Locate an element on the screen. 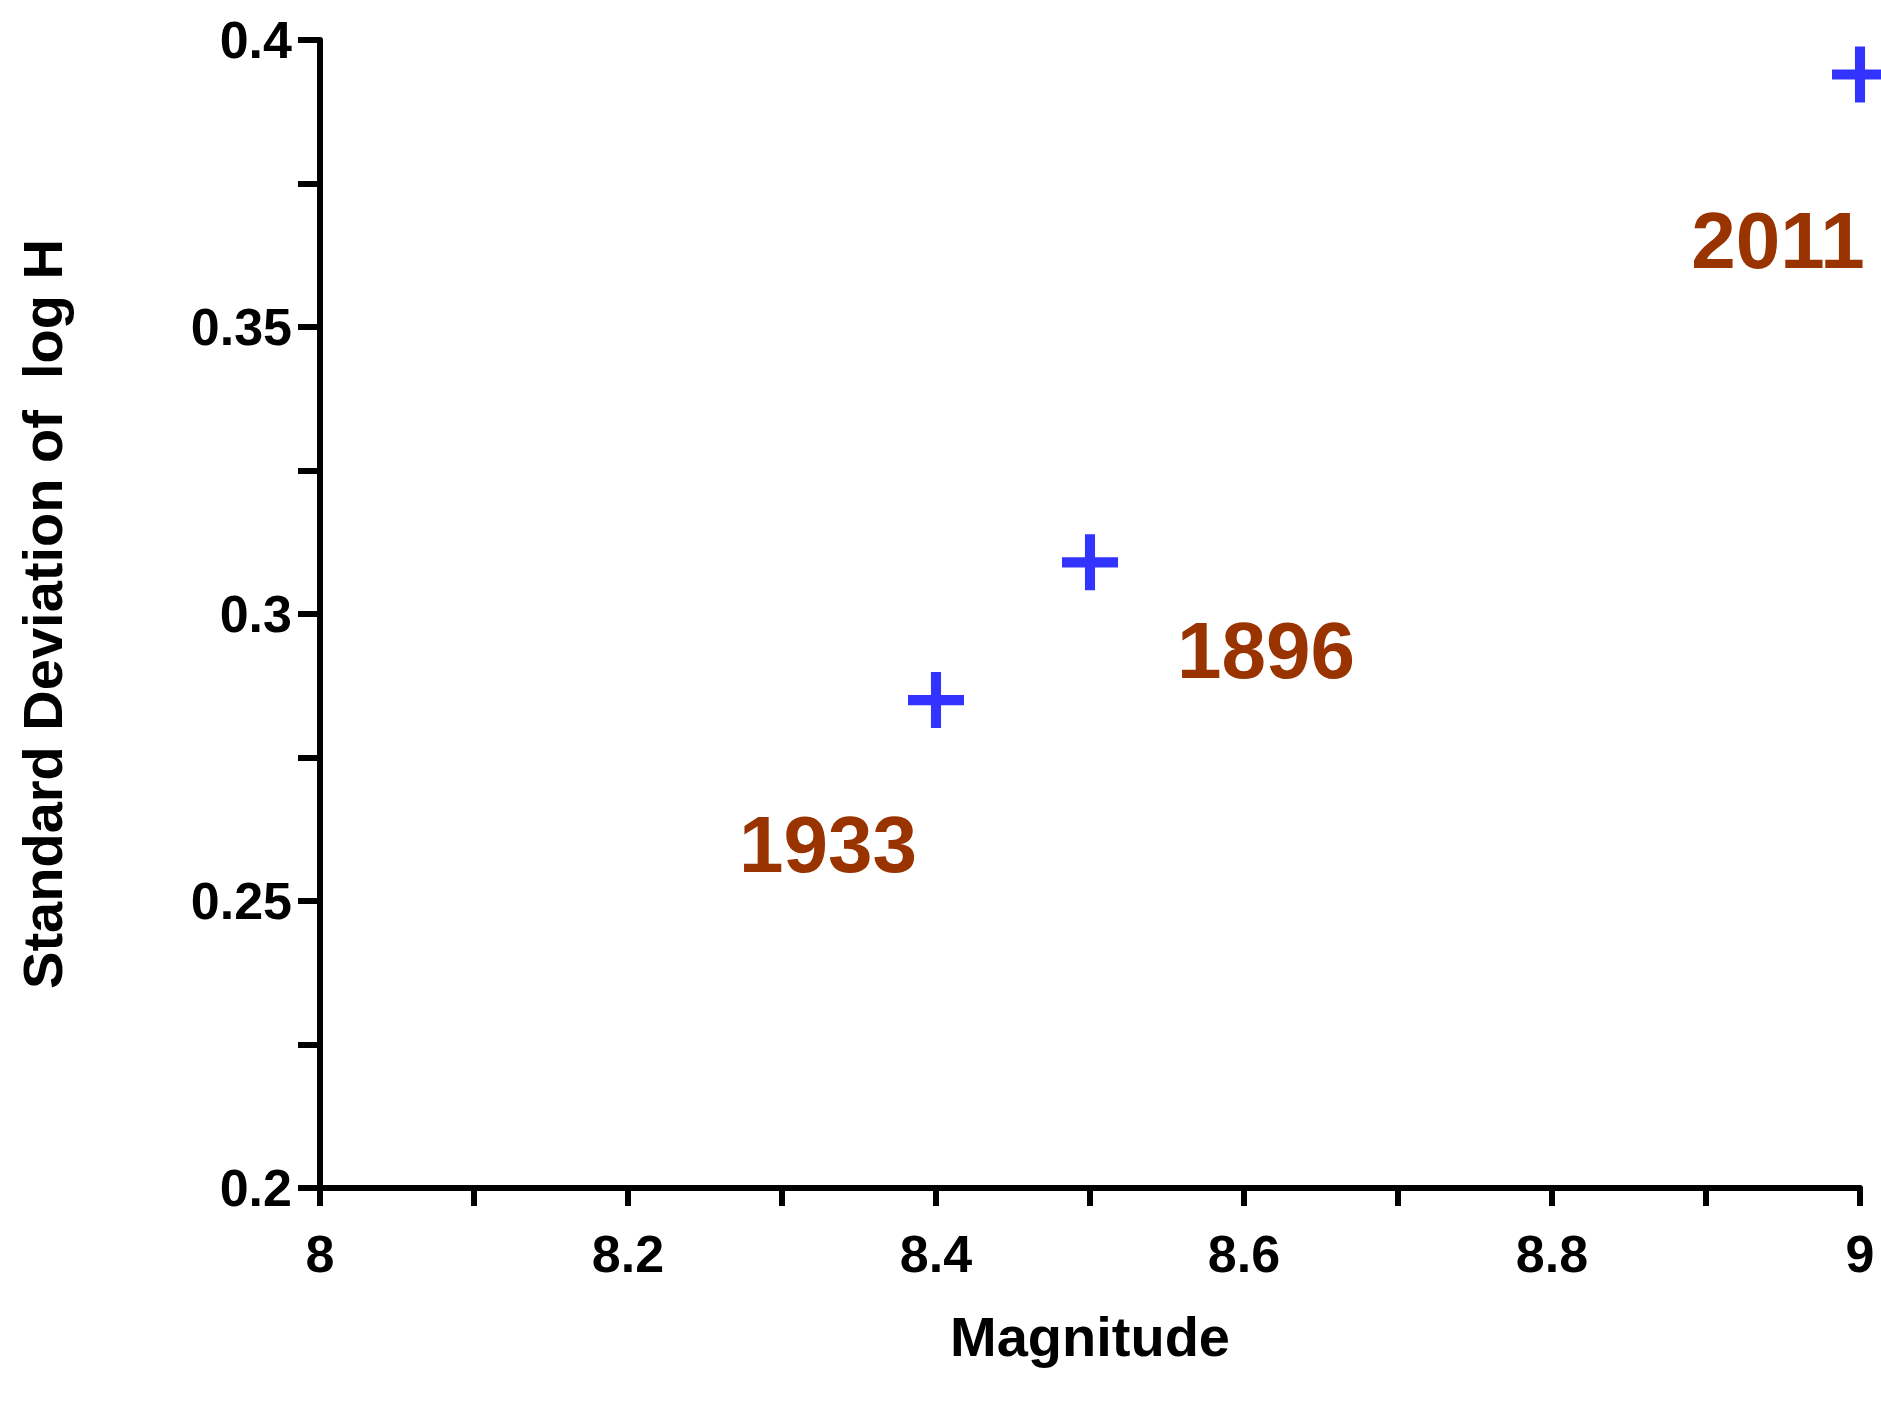 The image size is (1881, 1412). y-tick-label: 0.35 is located at coordinates (241, 327).